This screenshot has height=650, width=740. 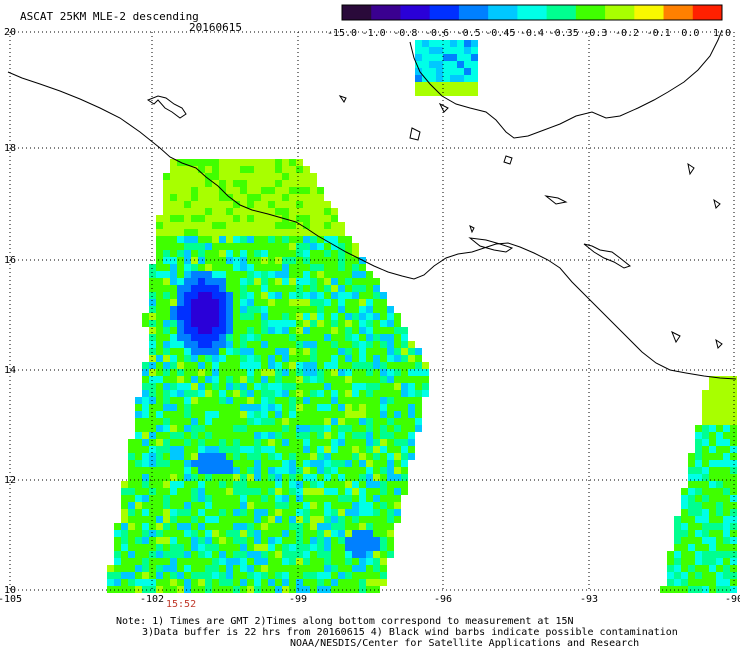 I want to click on colorbar-tick-label: -0.35, so click(x=564, y=33).